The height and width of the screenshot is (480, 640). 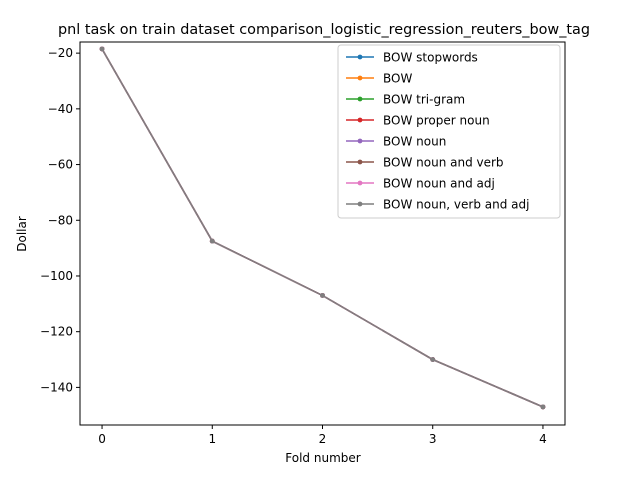 I want to click on legend-box, so click(x=449, y=131).